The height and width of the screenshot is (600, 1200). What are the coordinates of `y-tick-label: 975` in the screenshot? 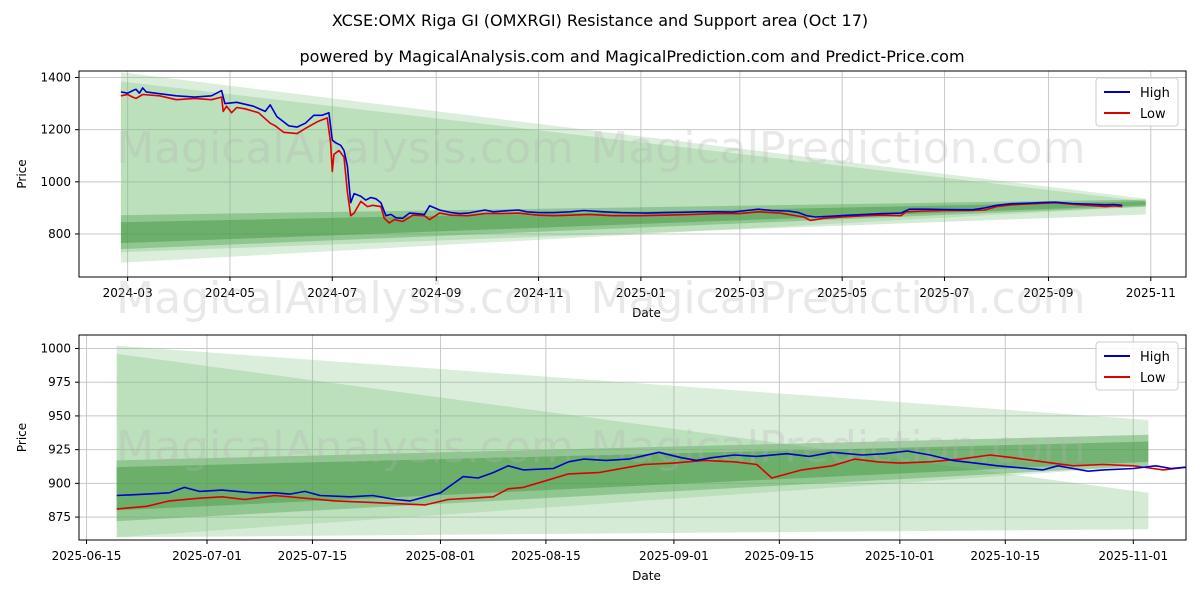 It's located at (59, 382).